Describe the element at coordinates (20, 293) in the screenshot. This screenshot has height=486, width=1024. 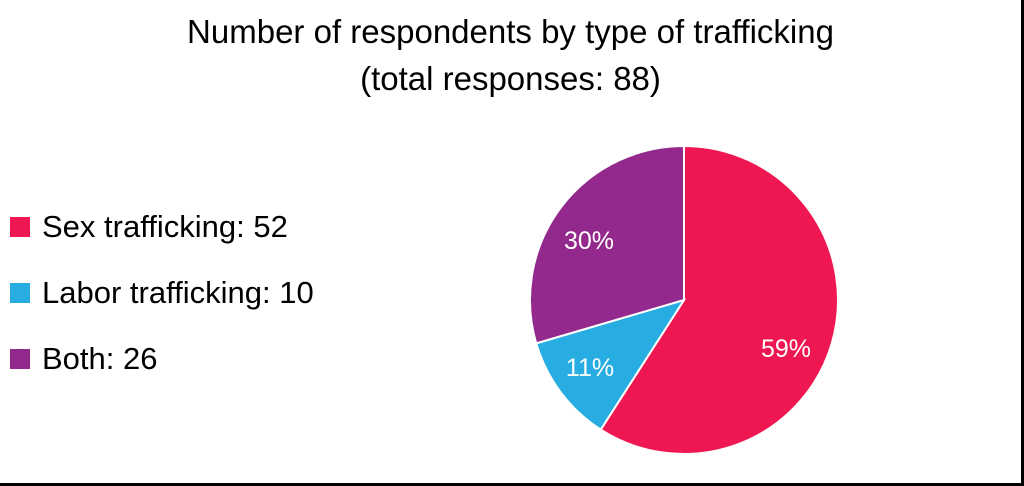
I see `legend-swatch-labor-trafficking` at that location.